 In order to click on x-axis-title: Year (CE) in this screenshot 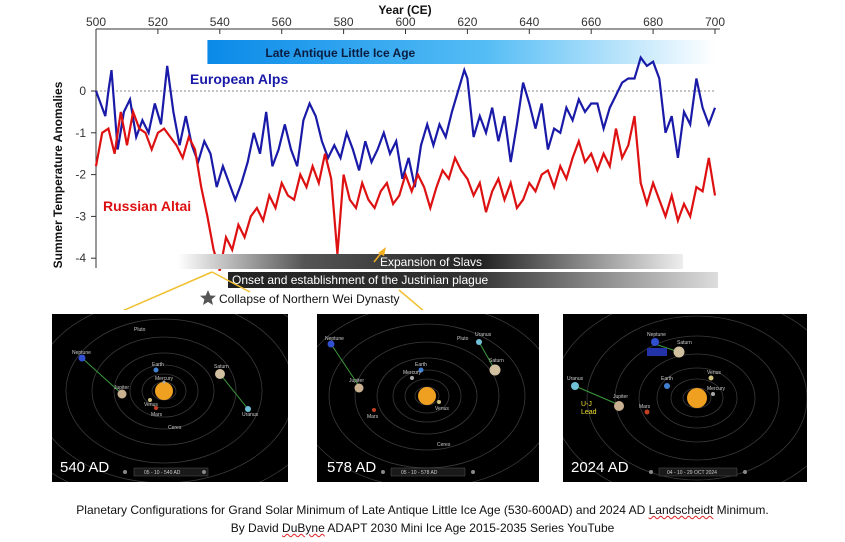, I will do `click(404, 10)`.